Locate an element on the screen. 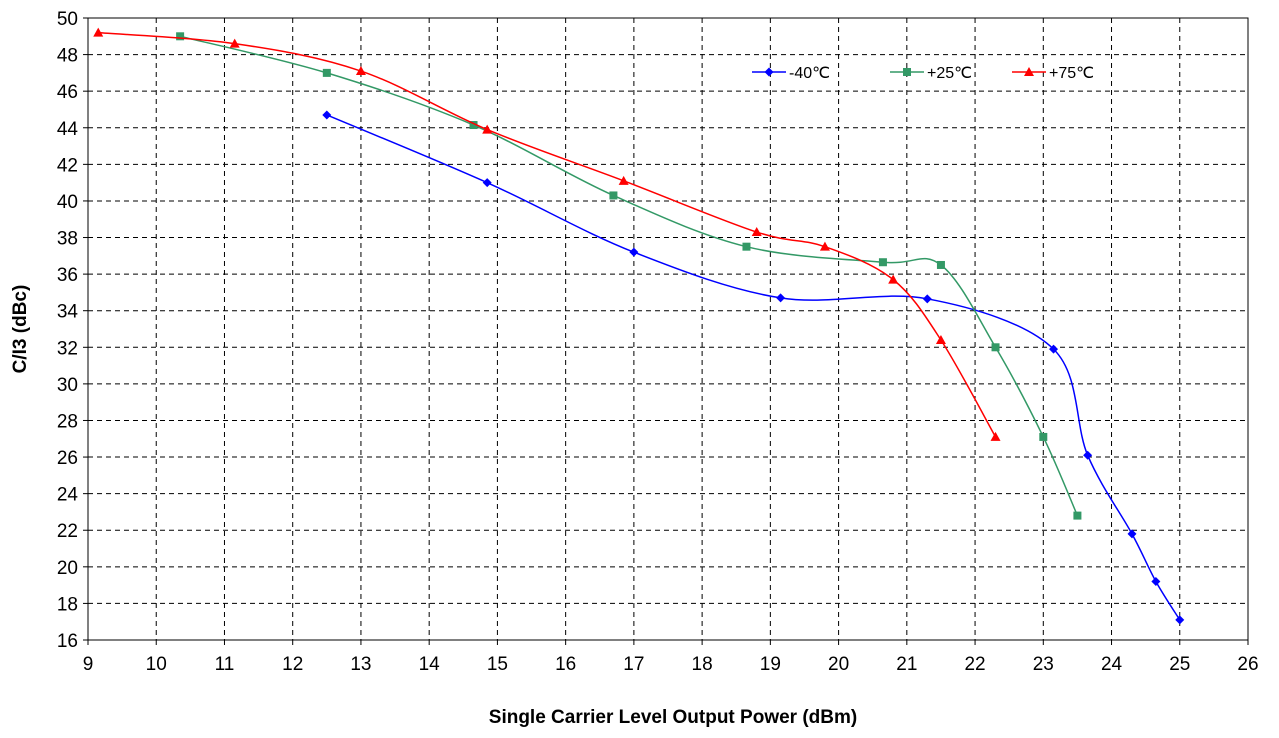 The height and width of the screenshot is (738, 1279). x-tick-label: 12 is located at coordinates (292, 664).